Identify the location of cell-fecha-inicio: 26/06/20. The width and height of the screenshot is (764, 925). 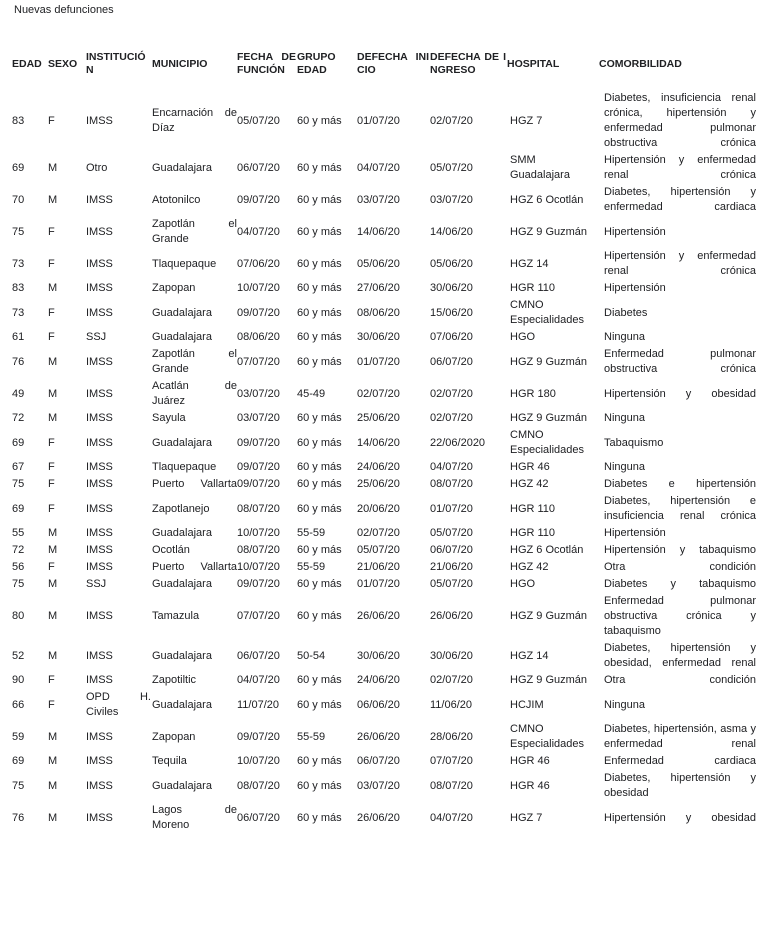
(378, 817).